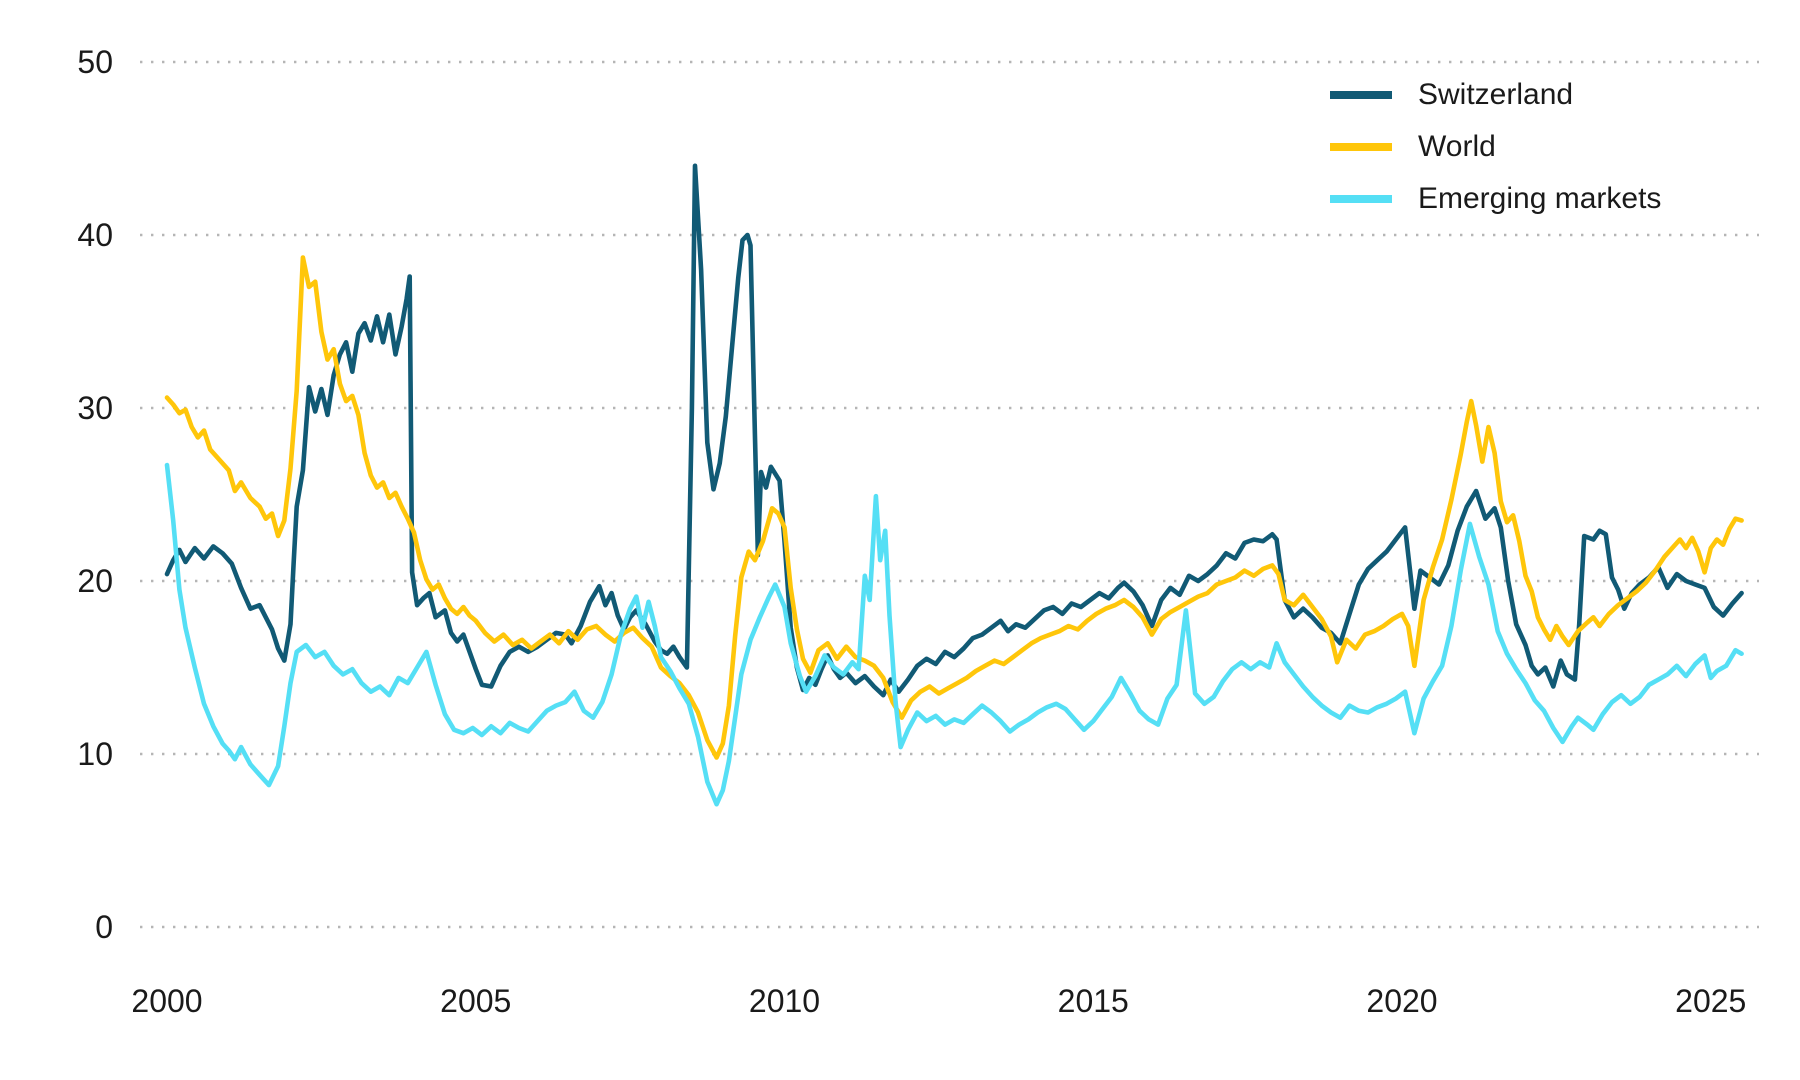 The image size is (1800, 1080). Describe the element at coordinates (1361, 95) in the screenshot. I see `legend-swatch-switzerland` at that location.